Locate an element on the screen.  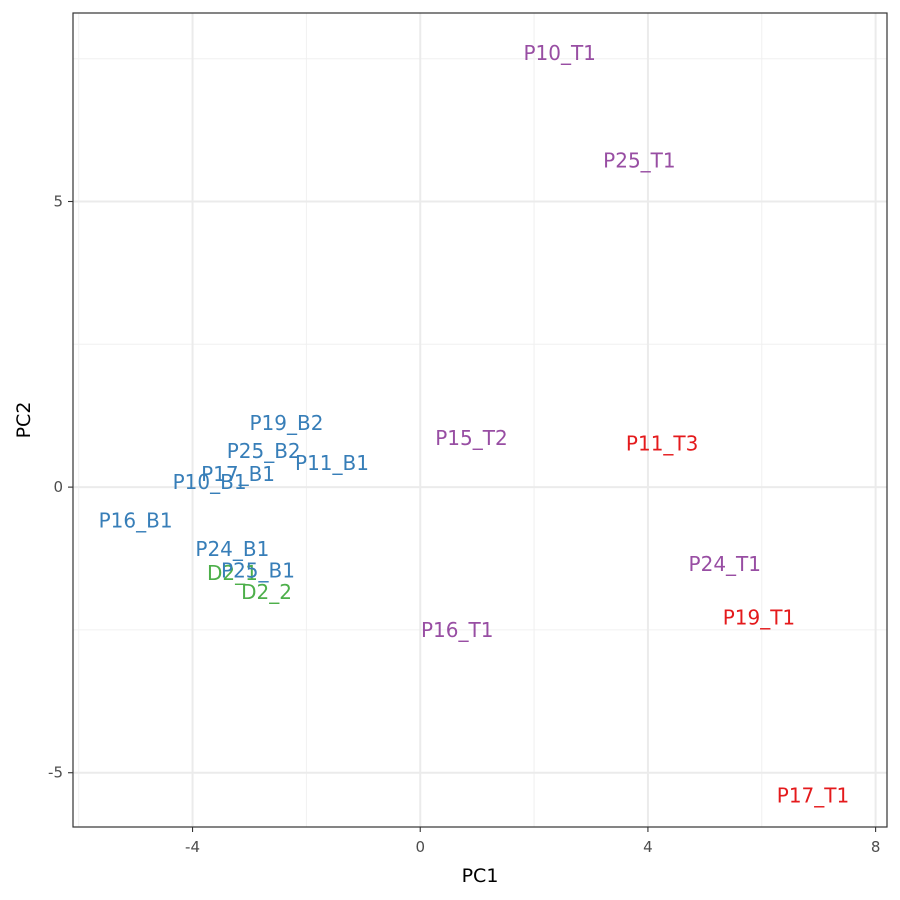
y-axis-title: PC2 is located at coordinates (24, 420).